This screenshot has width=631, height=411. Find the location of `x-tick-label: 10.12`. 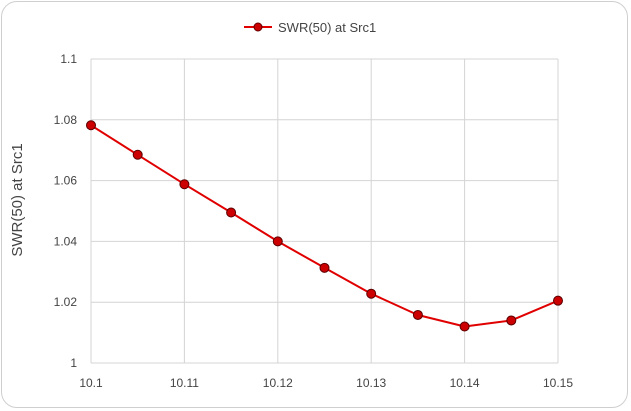

x-tick-label: 10.12 is located at coordinates (278, 383).